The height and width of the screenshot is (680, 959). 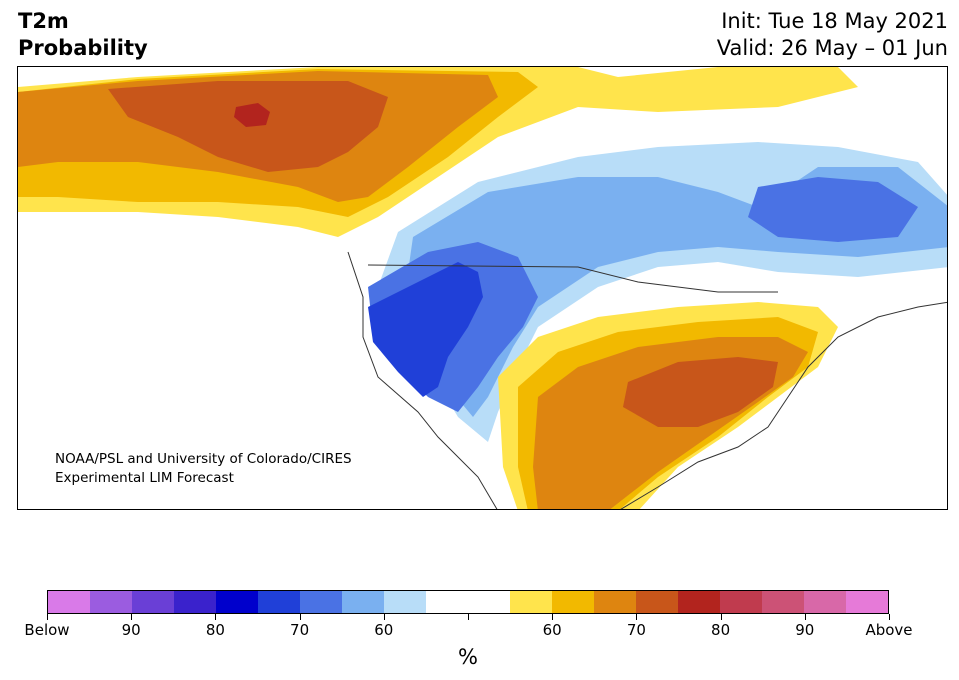 What do you see at coordinates (468, 657) in the screenshot?
I see `colorbar-unit: %` at bounding box center [468, 657].